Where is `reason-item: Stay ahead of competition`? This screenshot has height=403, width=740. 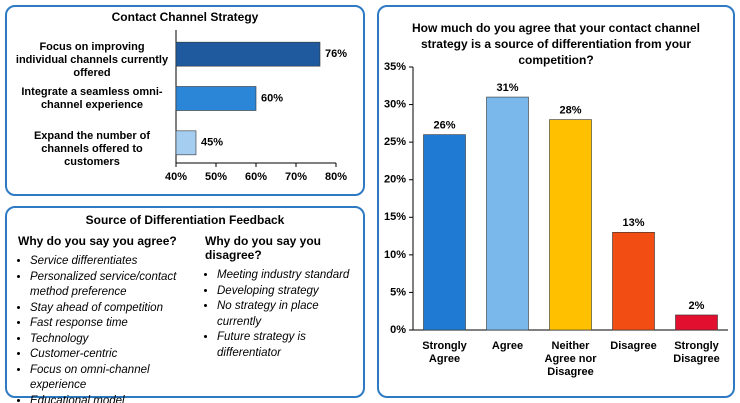 reason-item: Stay ahead of competition is located at coordinates (114, 309).